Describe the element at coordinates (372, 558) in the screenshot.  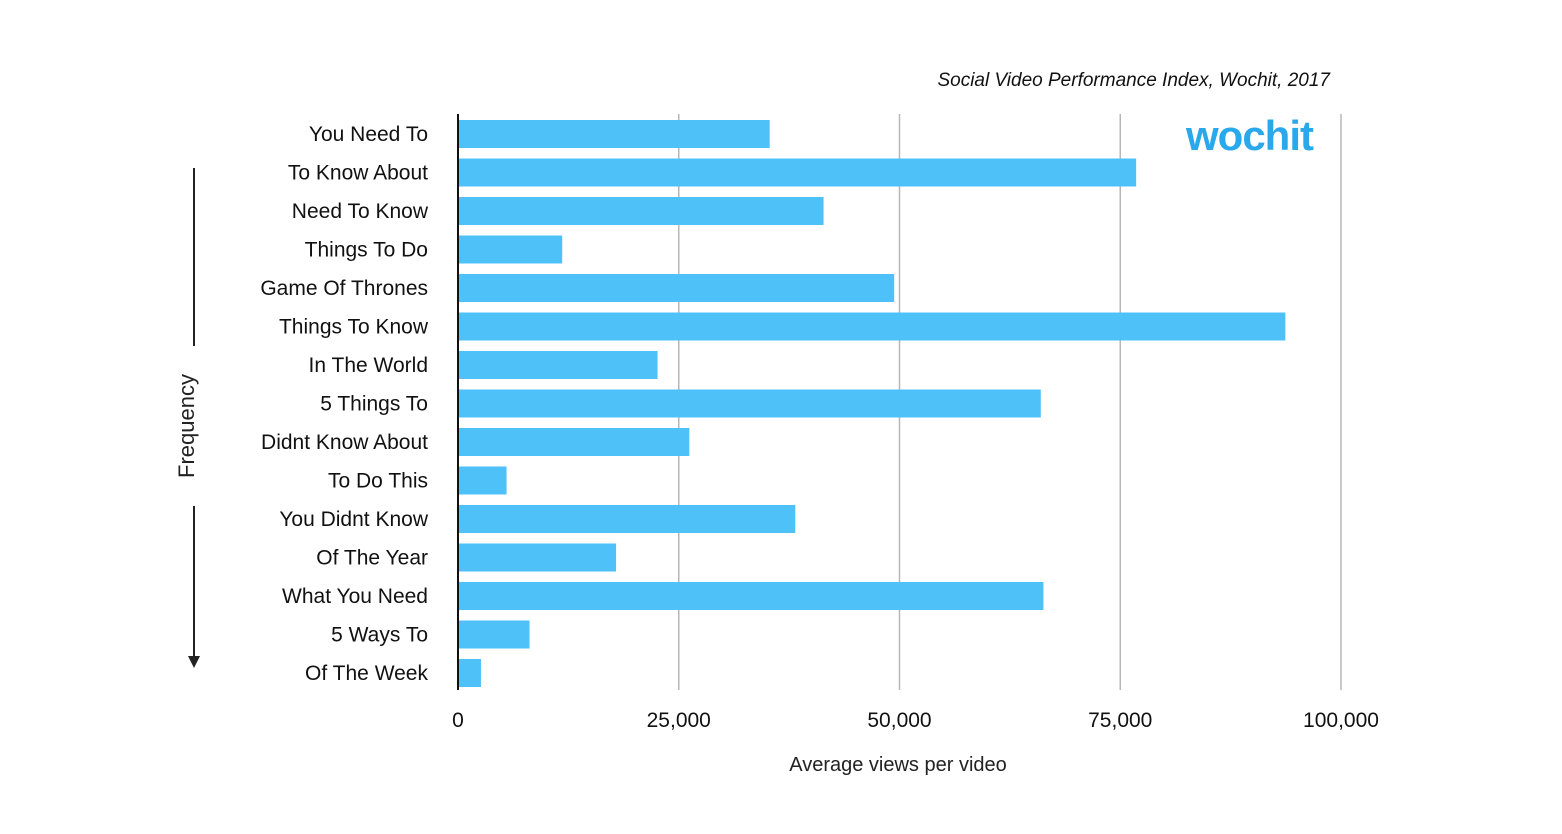
I see `category-label: Of The Year` at that location.